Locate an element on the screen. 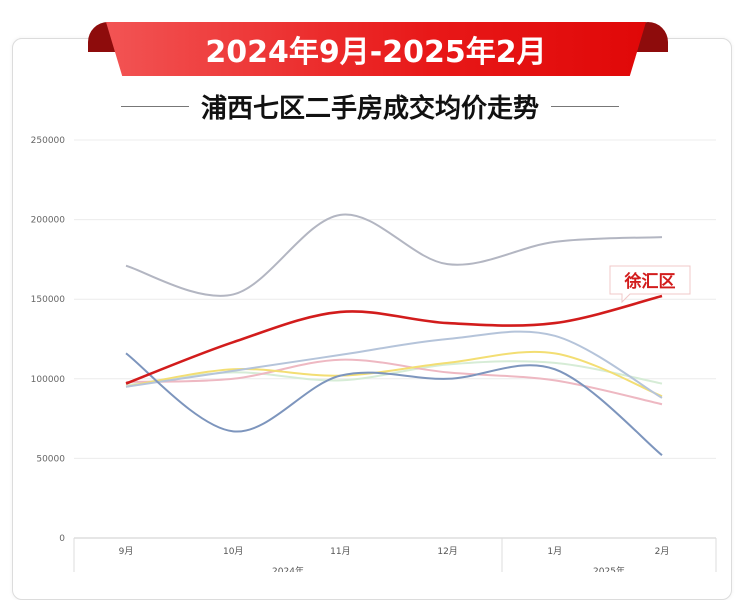  y-tick-label: 100000 is located at coordinates (48, 380).